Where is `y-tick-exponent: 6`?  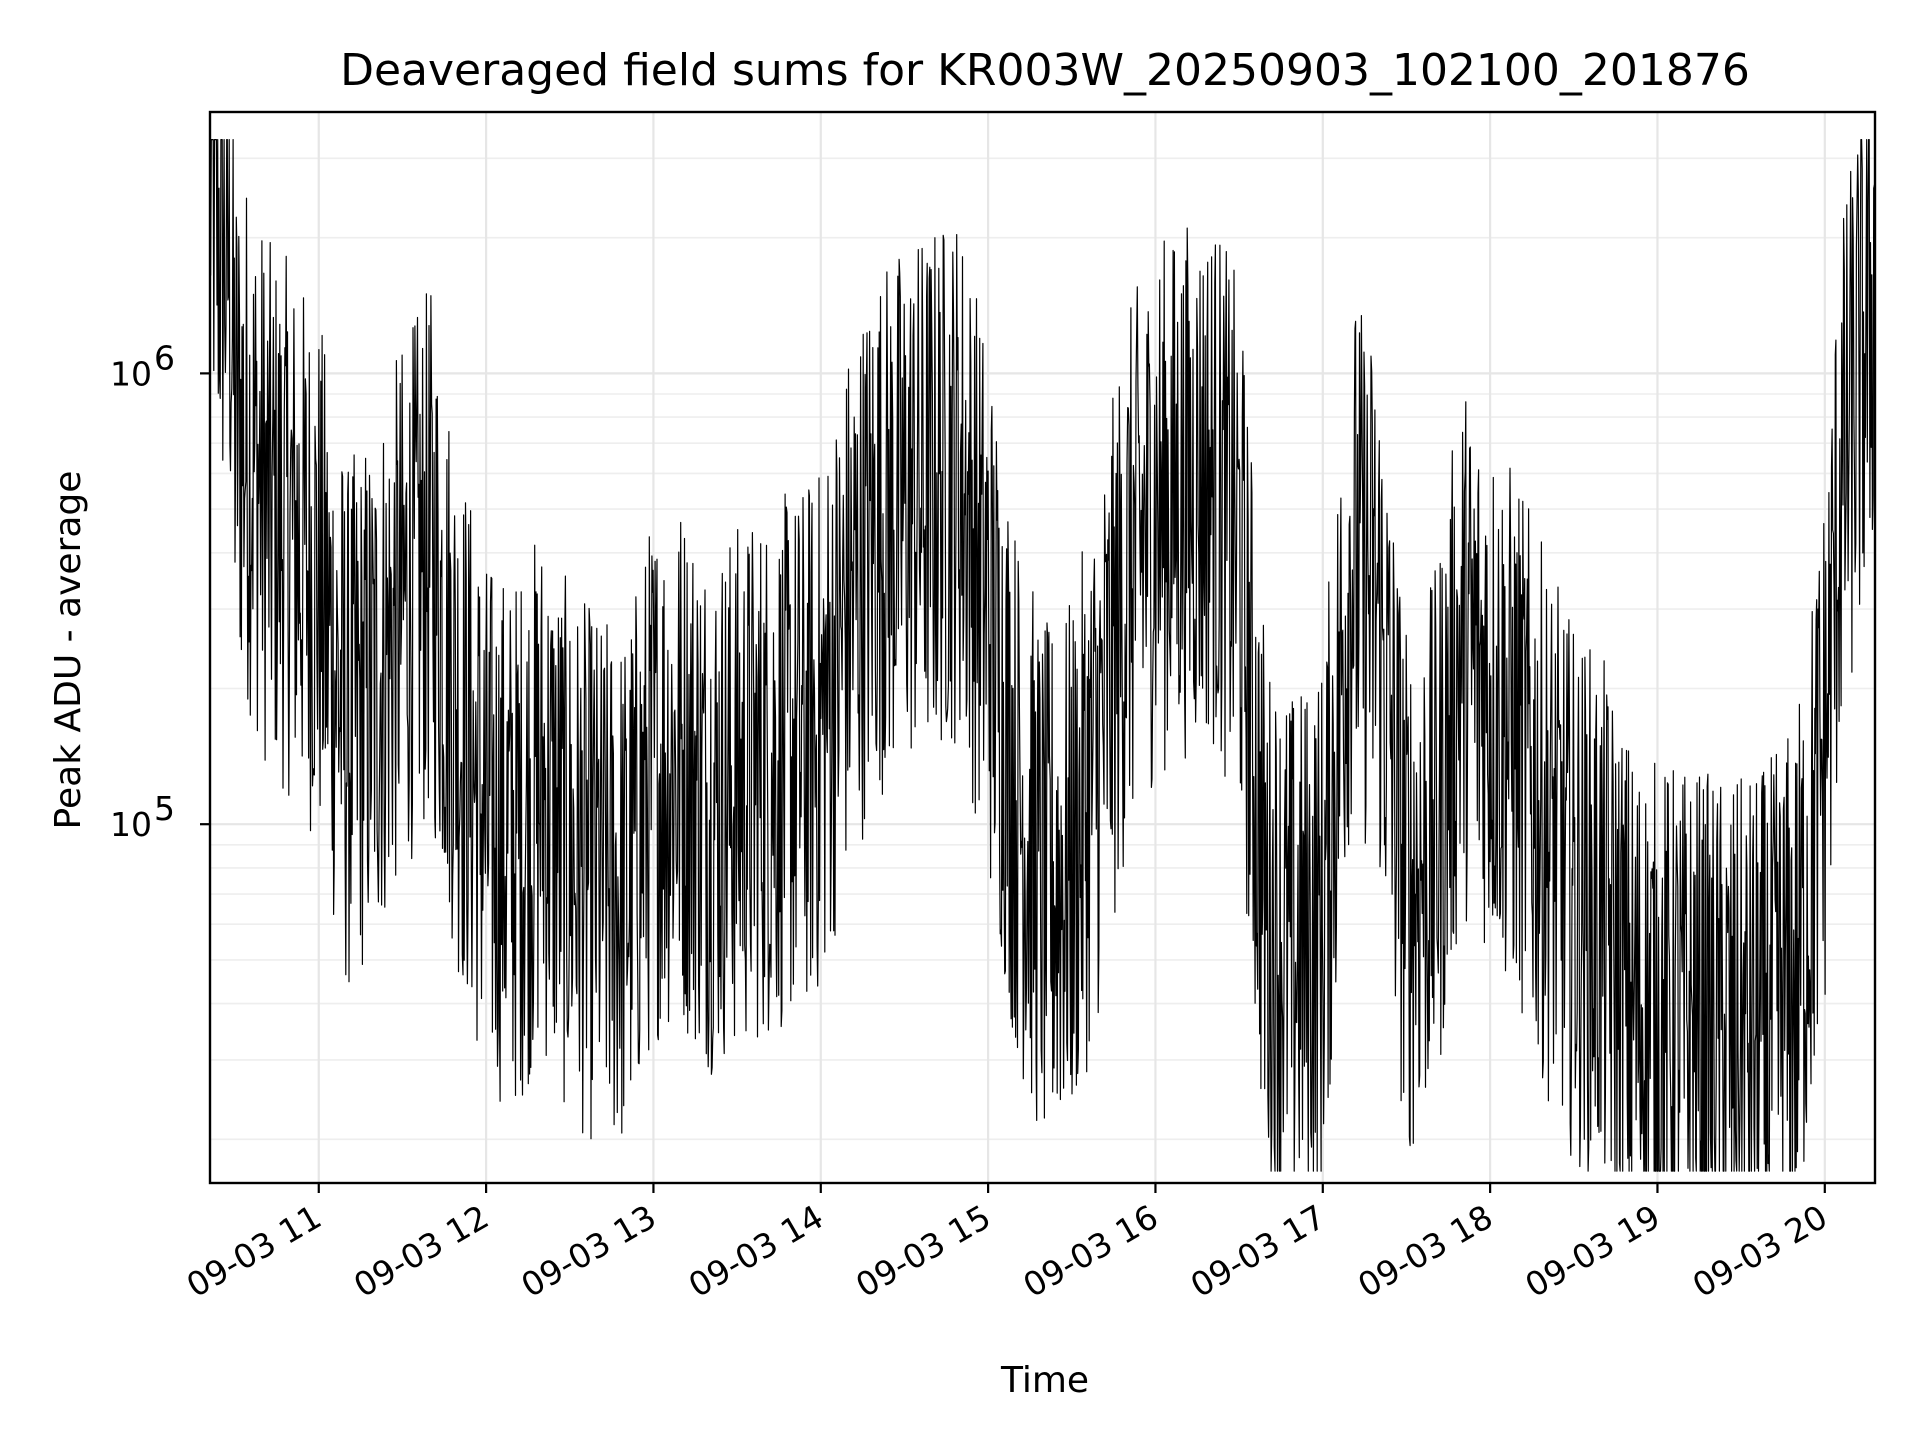 y-tick-exponent: 6 is located at coordinates (164, 357).